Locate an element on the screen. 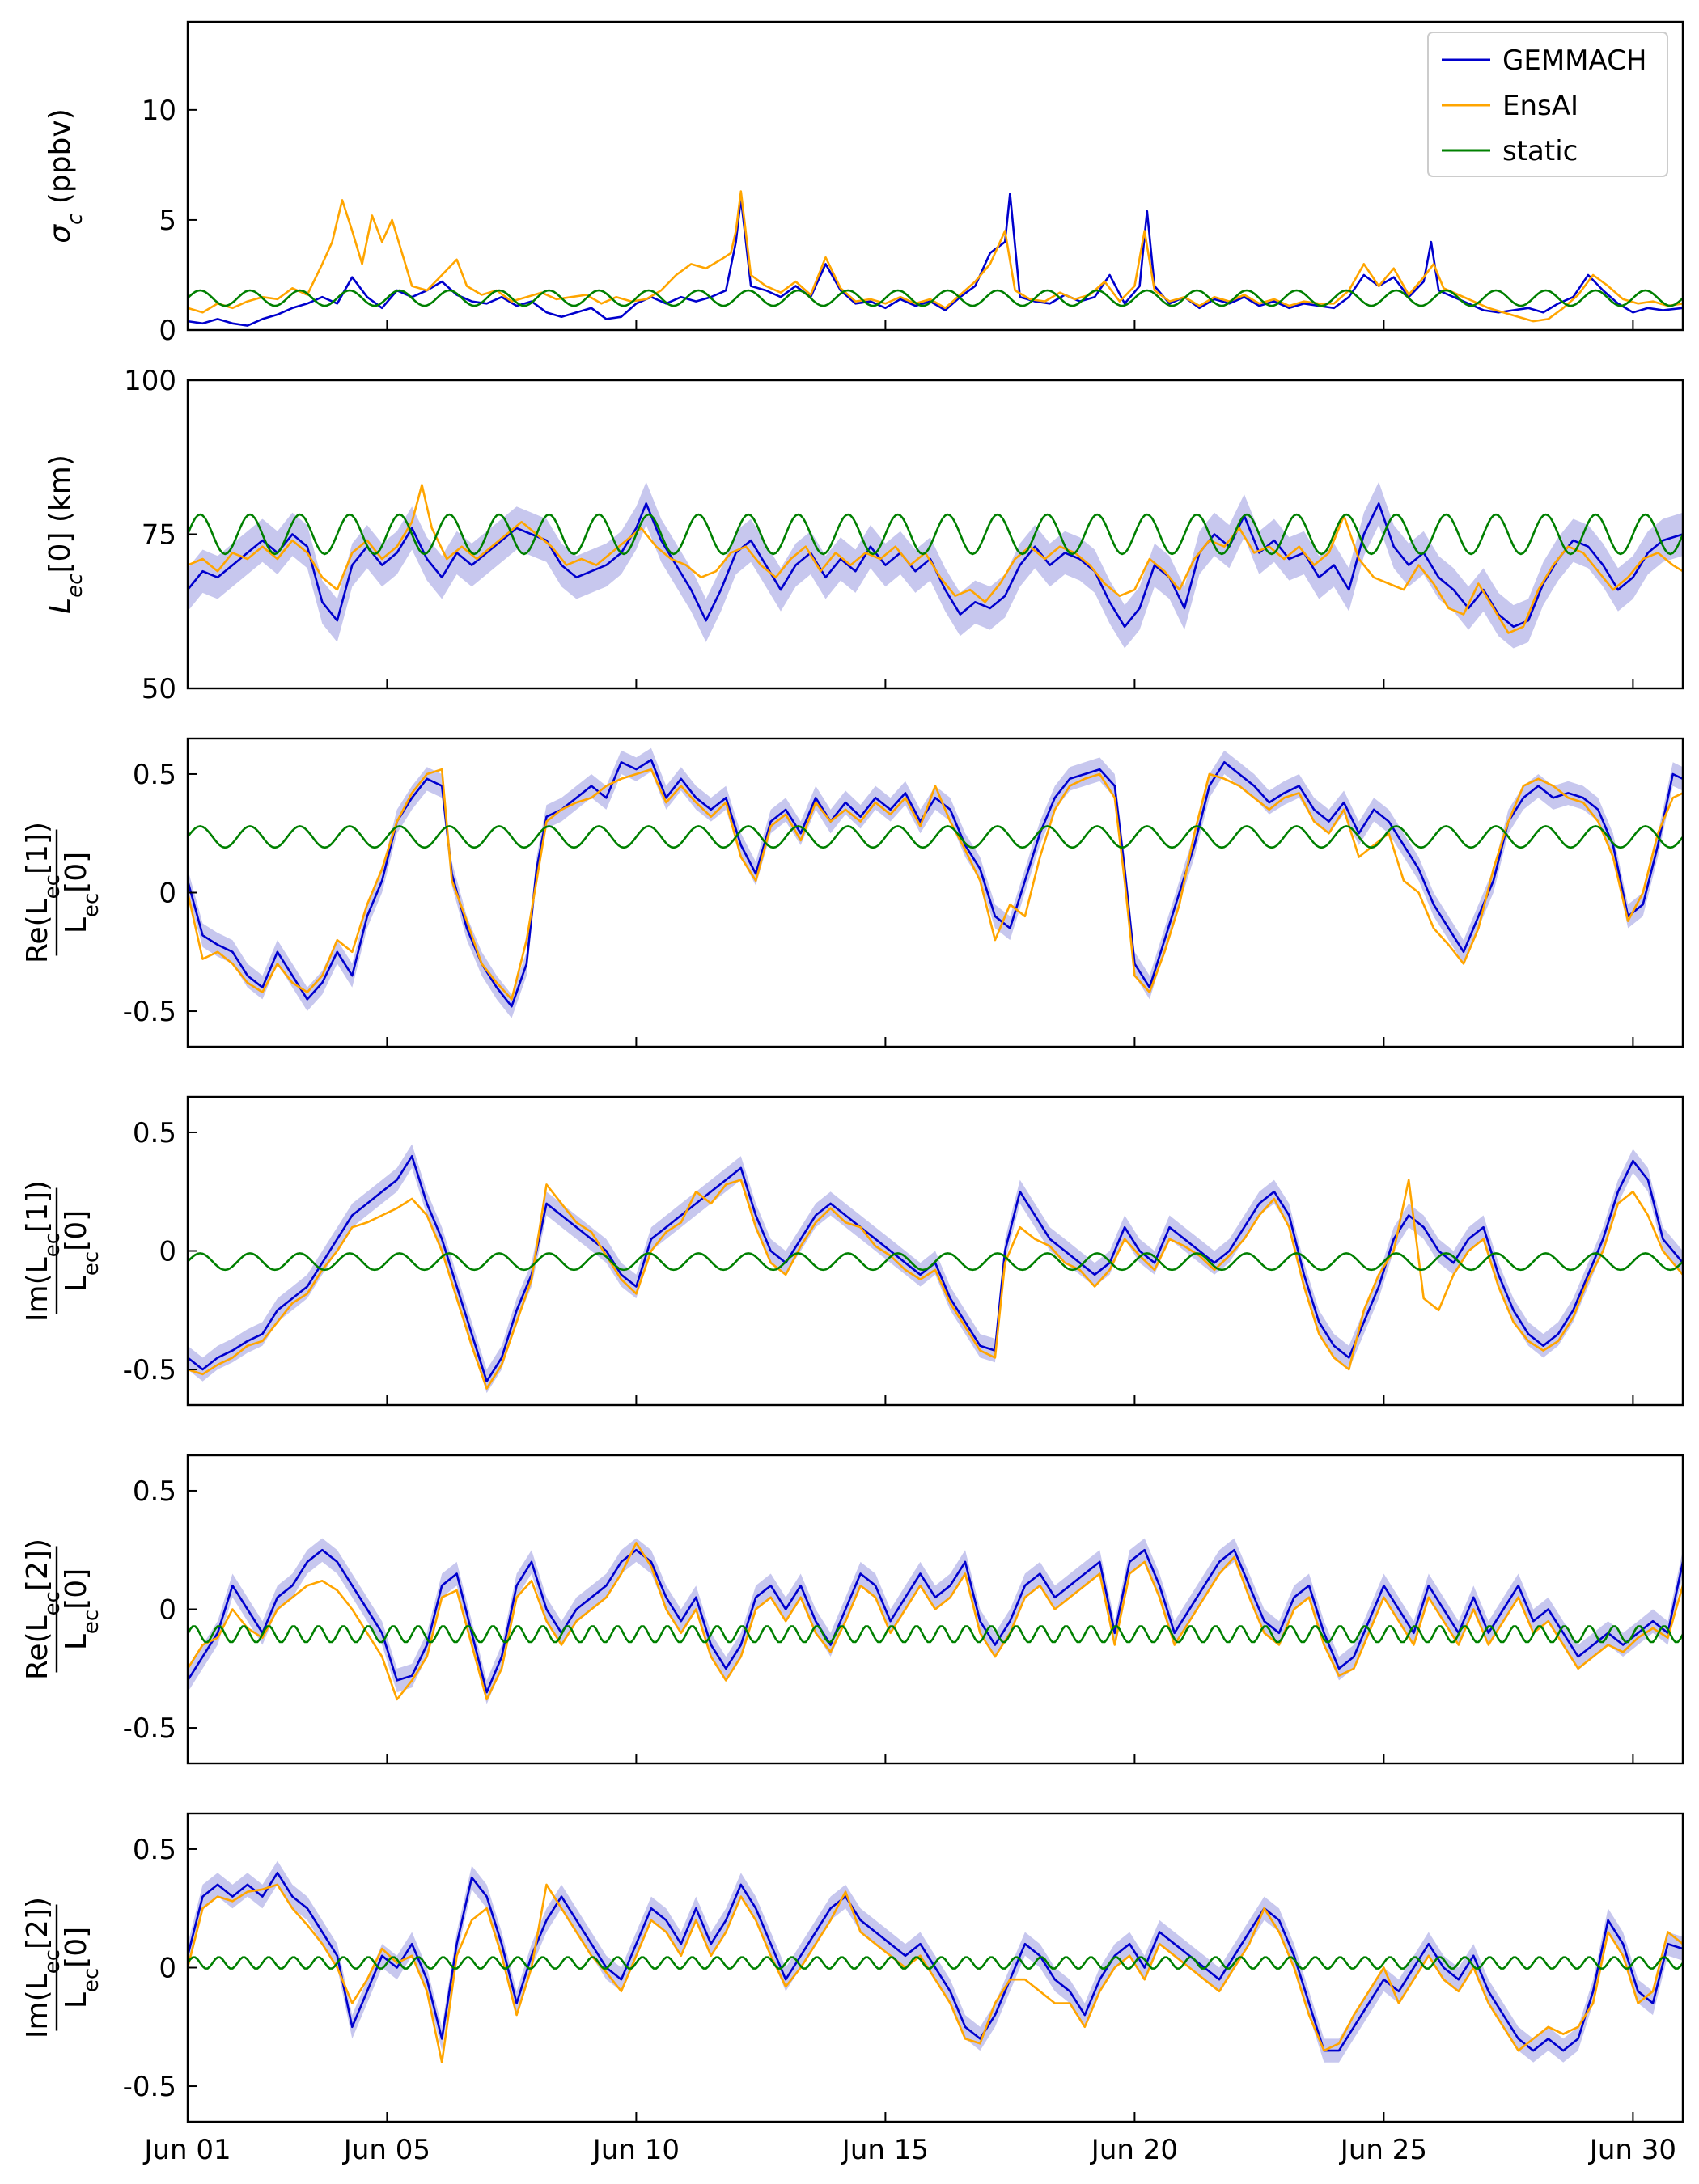  x-tick-label: Jun 10 is located at coordinates (635, 2150).